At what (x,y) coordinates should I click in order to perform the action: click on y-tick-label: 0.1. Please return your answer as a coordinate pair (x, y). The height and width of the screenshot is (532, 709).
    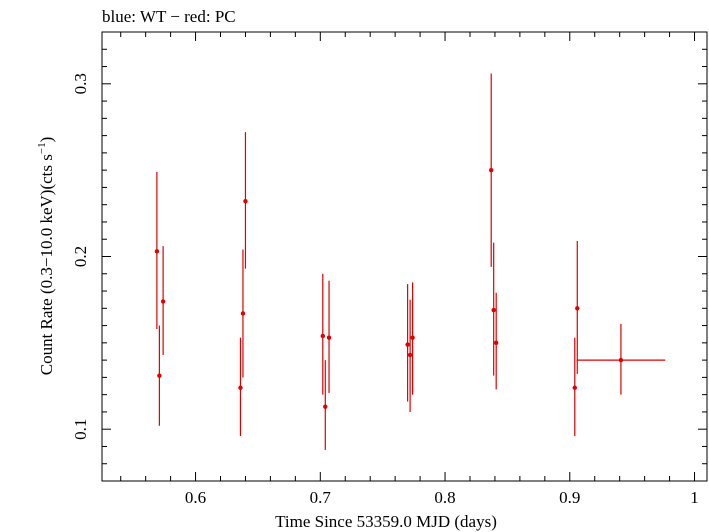
    Looking at the image, I should click on (80, 429).